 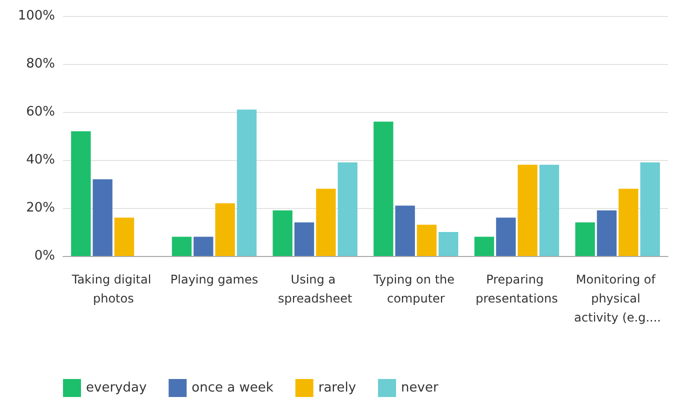 I want to click on y-tick-label: 0%, so click(x=44, y=256).